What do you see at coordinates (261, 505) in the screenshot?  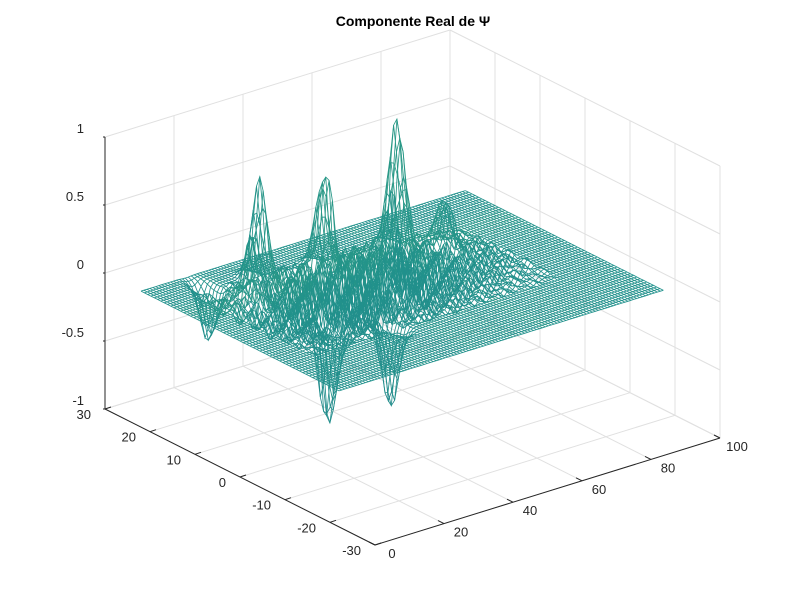 I see `y-tick-label: -10` at bounding box center [261, 505].